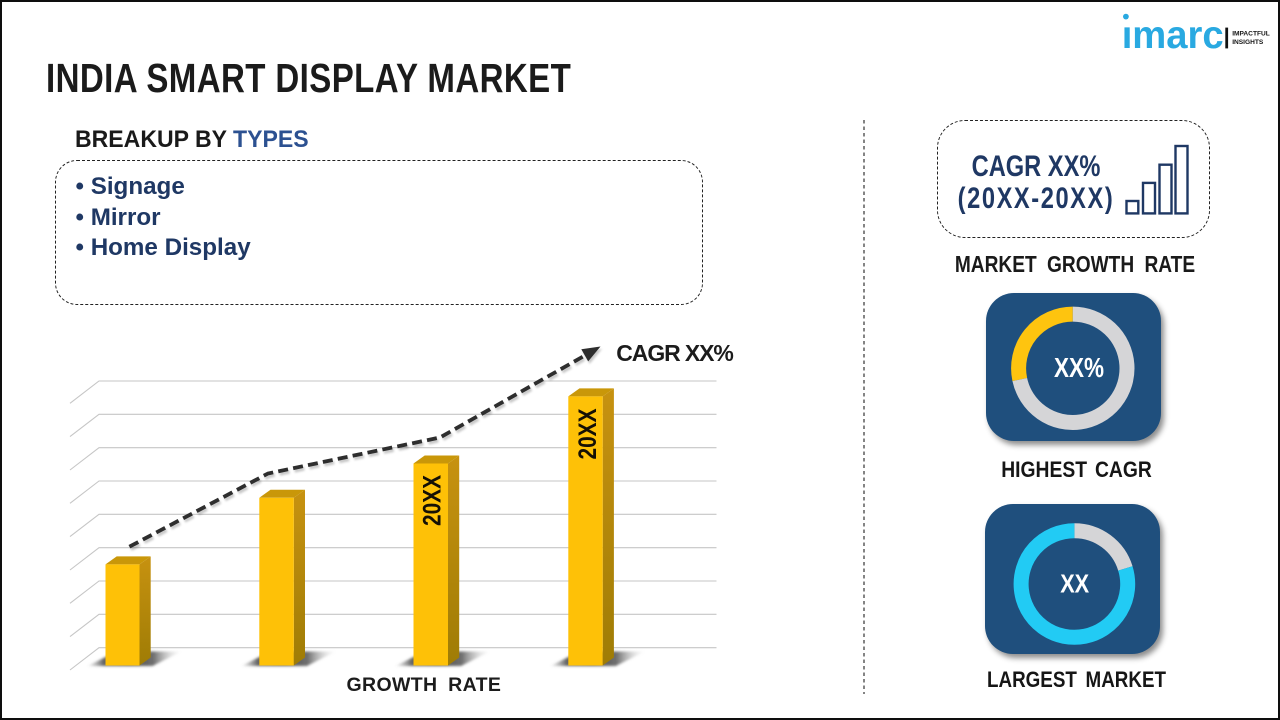 The width and height of the screenshot is (1280, 720). What do you see at coordinates (1251, 34) in the screenshot?
I see `svg-text: IMPACTFUL` at bounding box center [1251, 34].